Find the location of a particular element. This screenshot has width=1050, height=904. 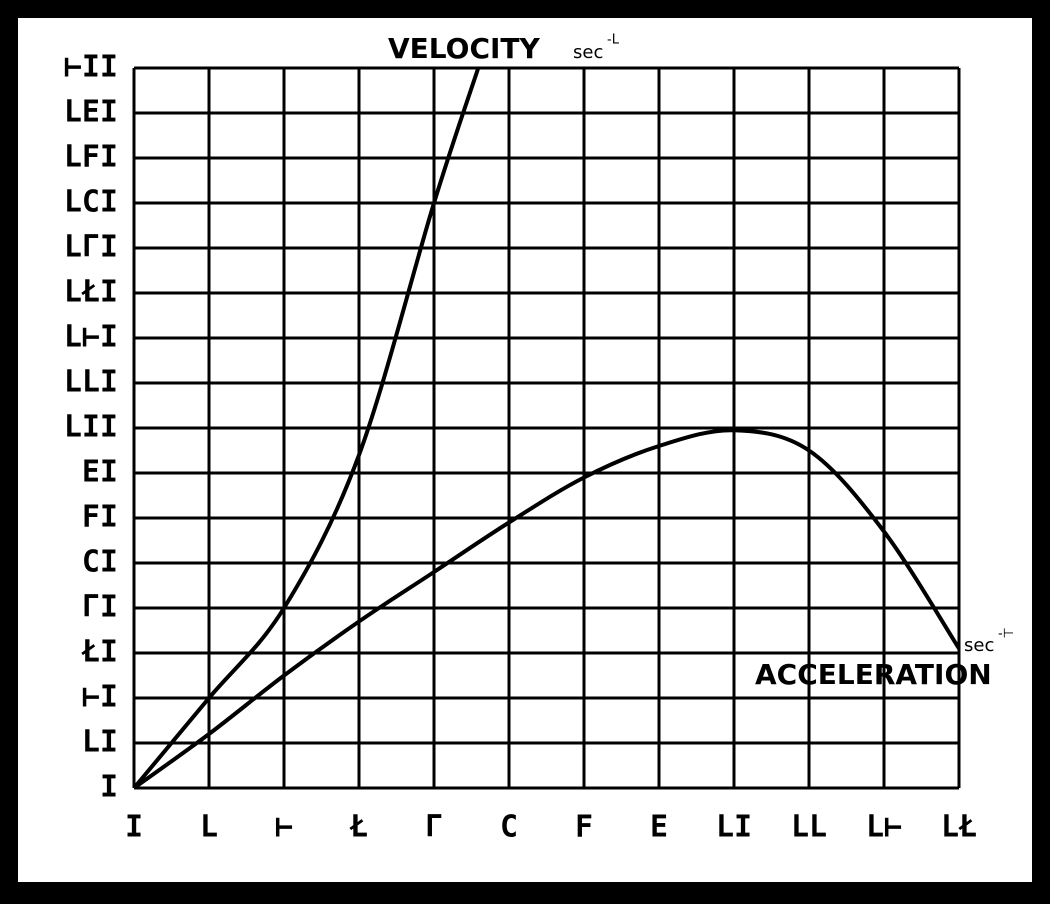

series-label: ACCELERATION is located at coordinates (873, 674).